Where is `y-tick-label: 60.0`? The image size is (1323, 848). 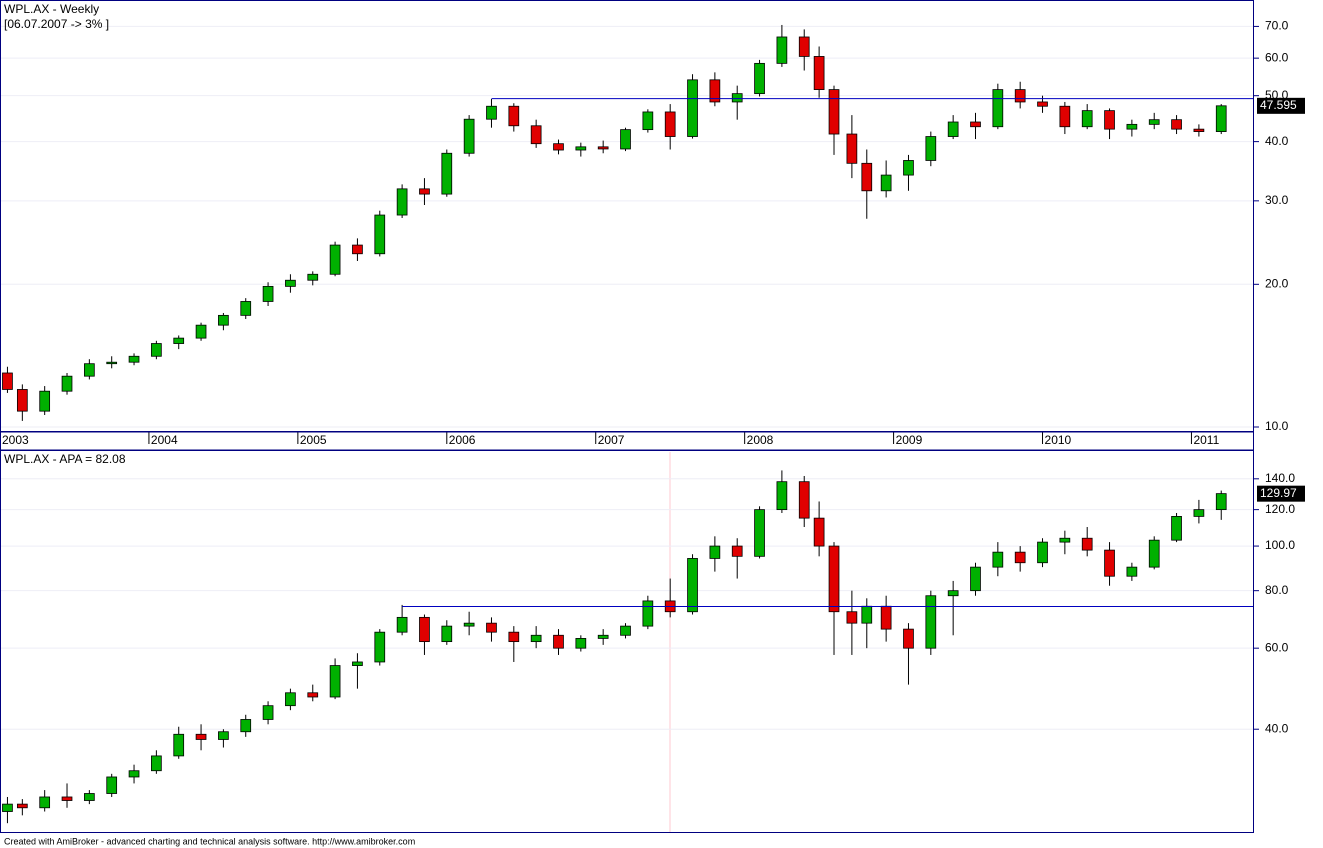
y-tick-label: 60.0 is located at coordinates (1277, 647).